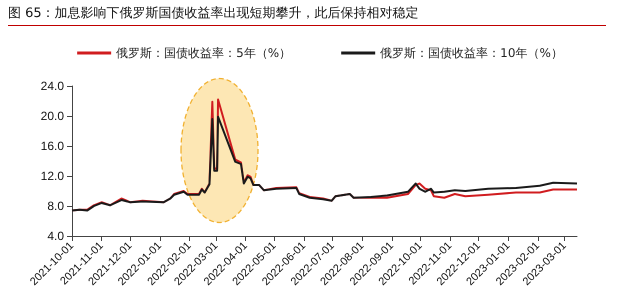  I want to click on y-tick-label: 8.0, so click(55, 206).